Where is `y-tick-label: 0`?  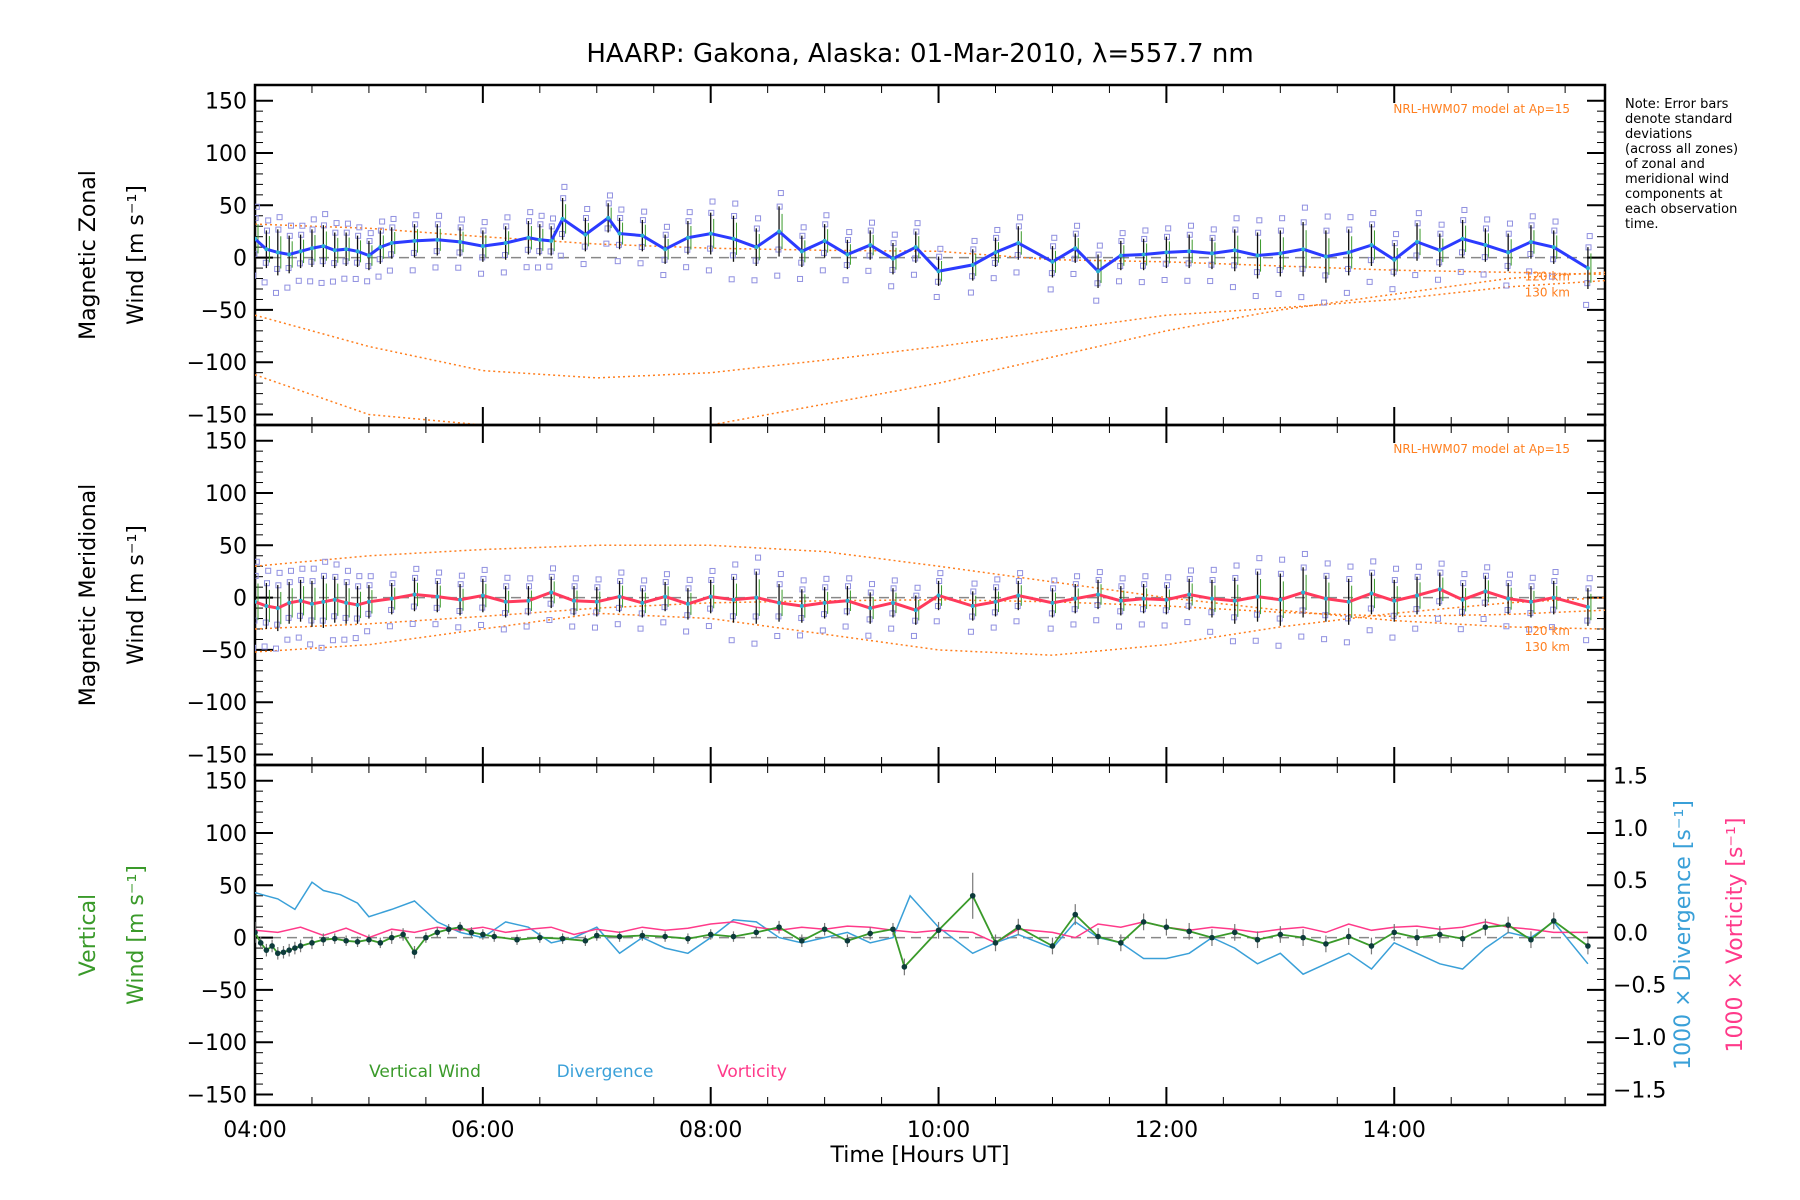 y-tick-label: 0 is located at coordinates (240, 939).